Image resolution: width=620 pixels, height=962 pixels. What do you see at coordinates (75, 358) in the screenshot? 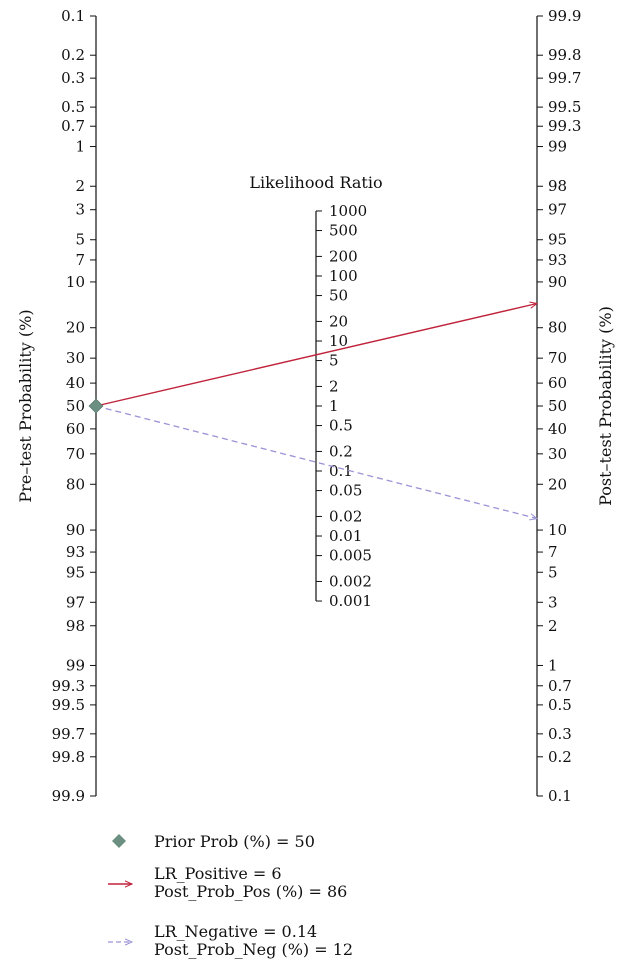
I see `pretest-tick-label-30: 30` at bounding box center [75, 358].